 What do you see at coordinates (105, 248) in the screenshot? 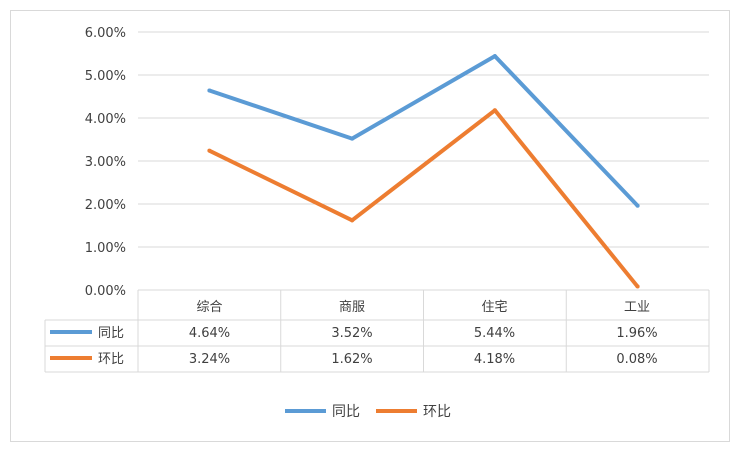
I see `y-tick-label: 1.00%` at bounding box center [105, 248].